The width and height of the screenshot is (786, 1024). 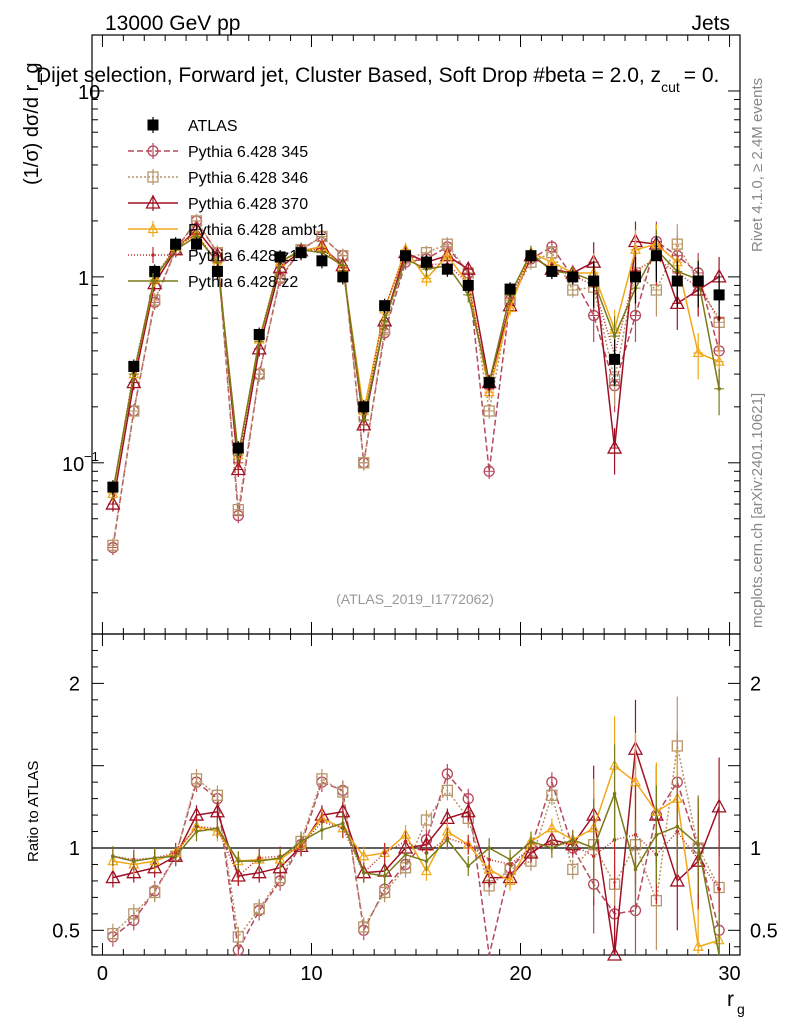 What do you see at coordinates (741, 1009) in the screenshot?
I see `x-axis-label-sub: g` at bounding box center [741, 1009].